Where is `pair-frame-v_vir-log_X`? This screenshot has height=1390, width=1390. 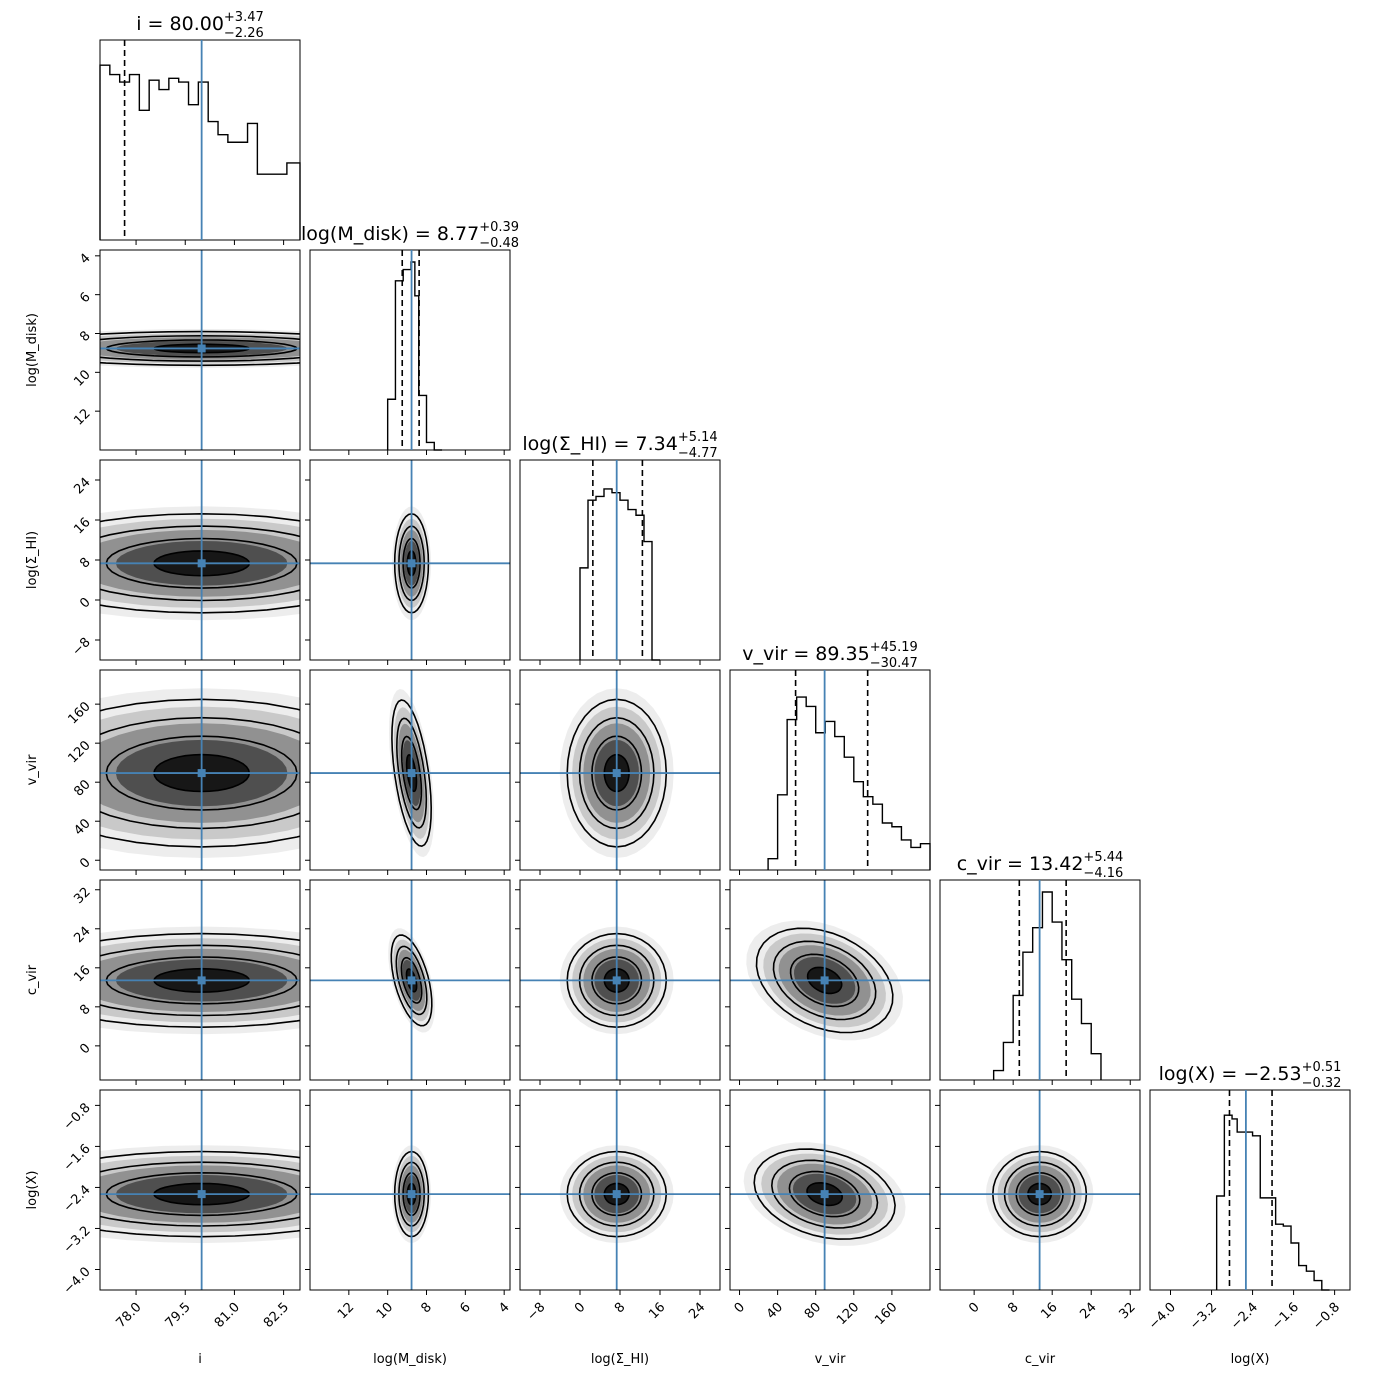 pair-frame-v_vir-log_X is located at coordinates (830, 1190).